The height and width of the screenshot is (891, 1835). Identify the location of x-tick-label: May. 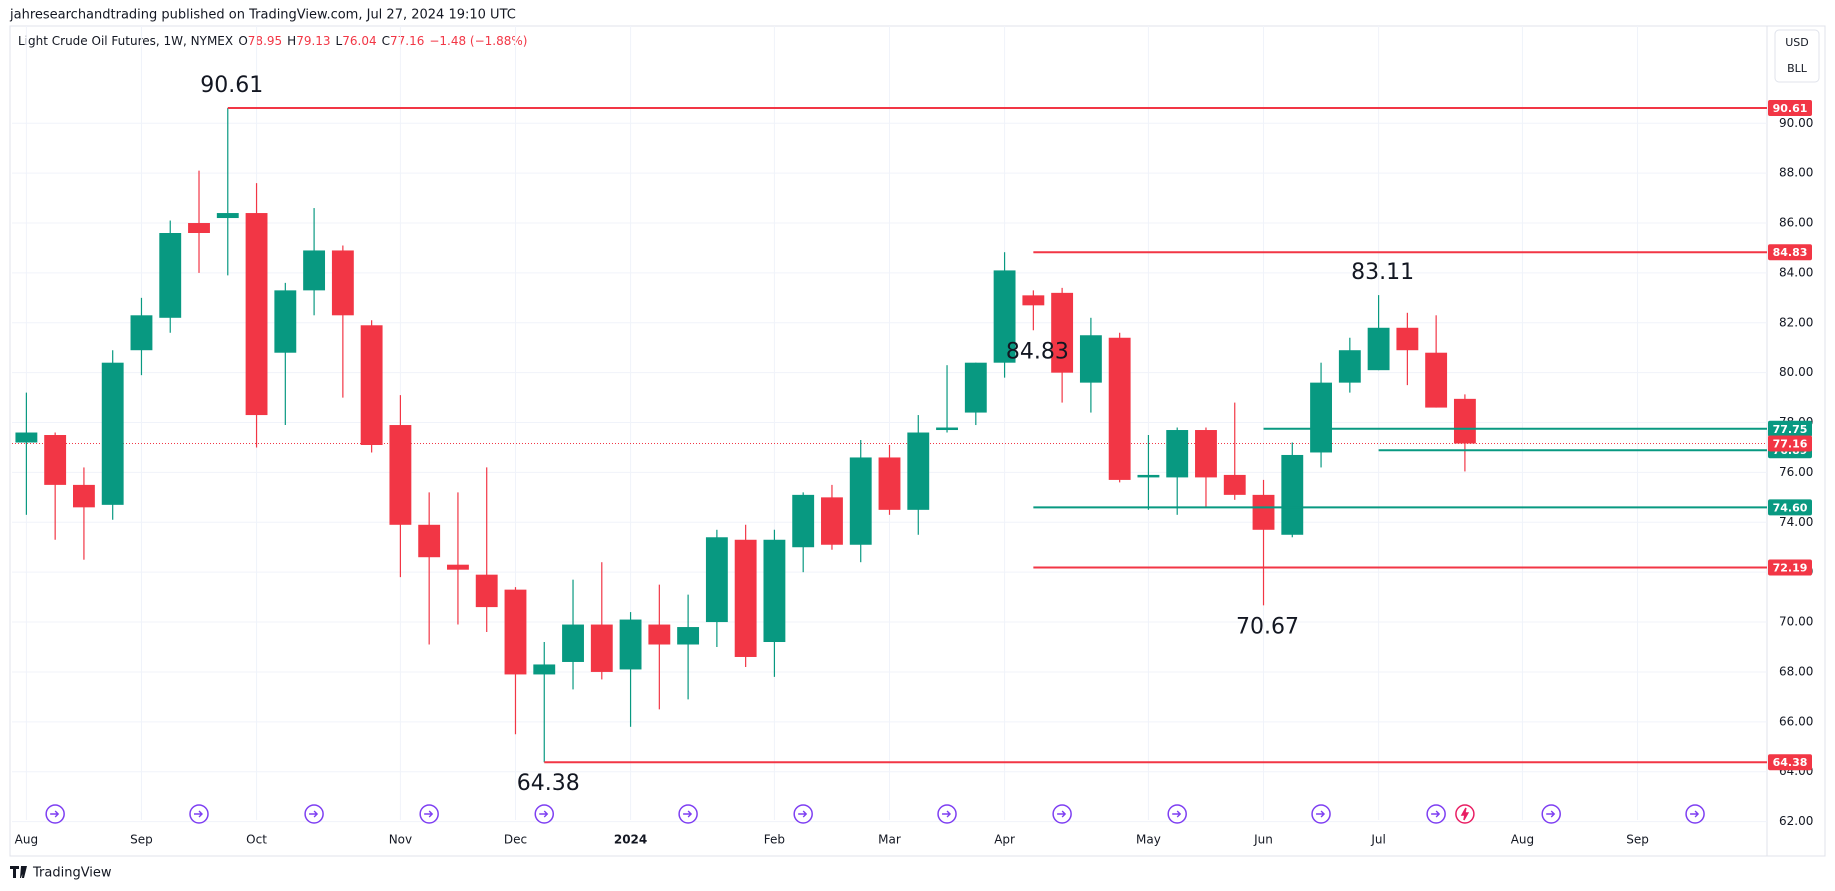
(1148, 840).